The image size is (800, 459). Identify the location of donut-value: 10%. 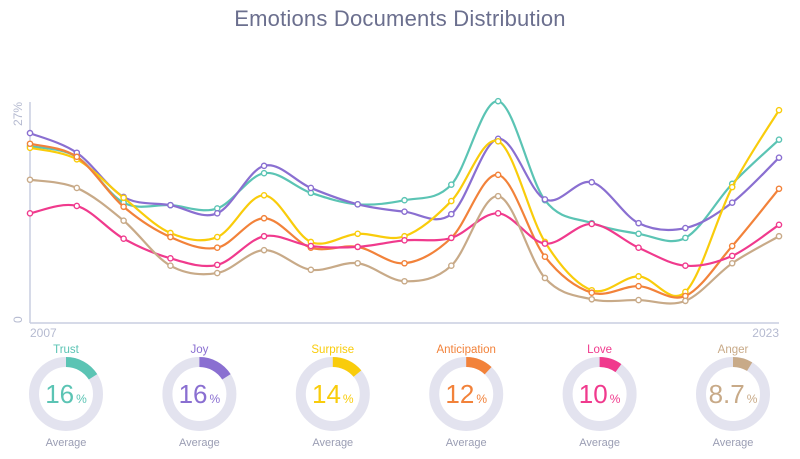
(600, 394).